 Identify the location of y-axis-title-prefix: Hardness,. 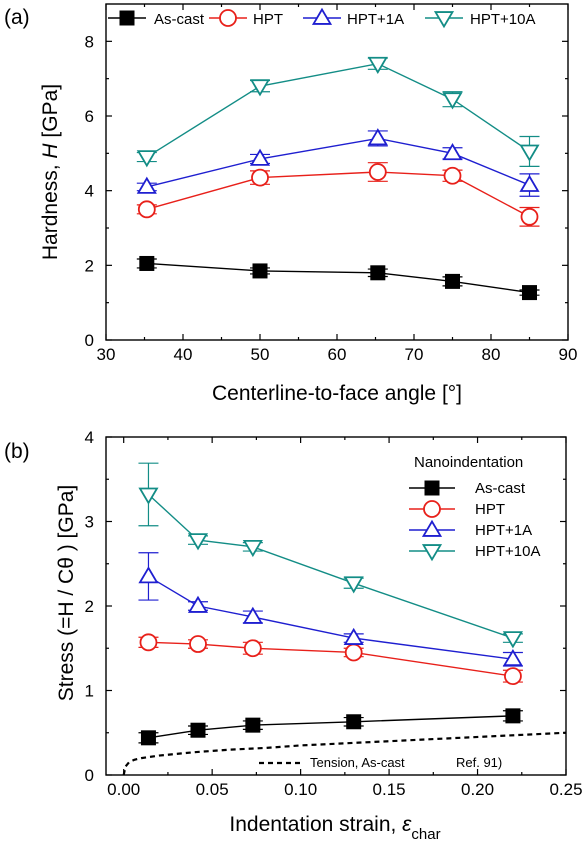
(50, 210).